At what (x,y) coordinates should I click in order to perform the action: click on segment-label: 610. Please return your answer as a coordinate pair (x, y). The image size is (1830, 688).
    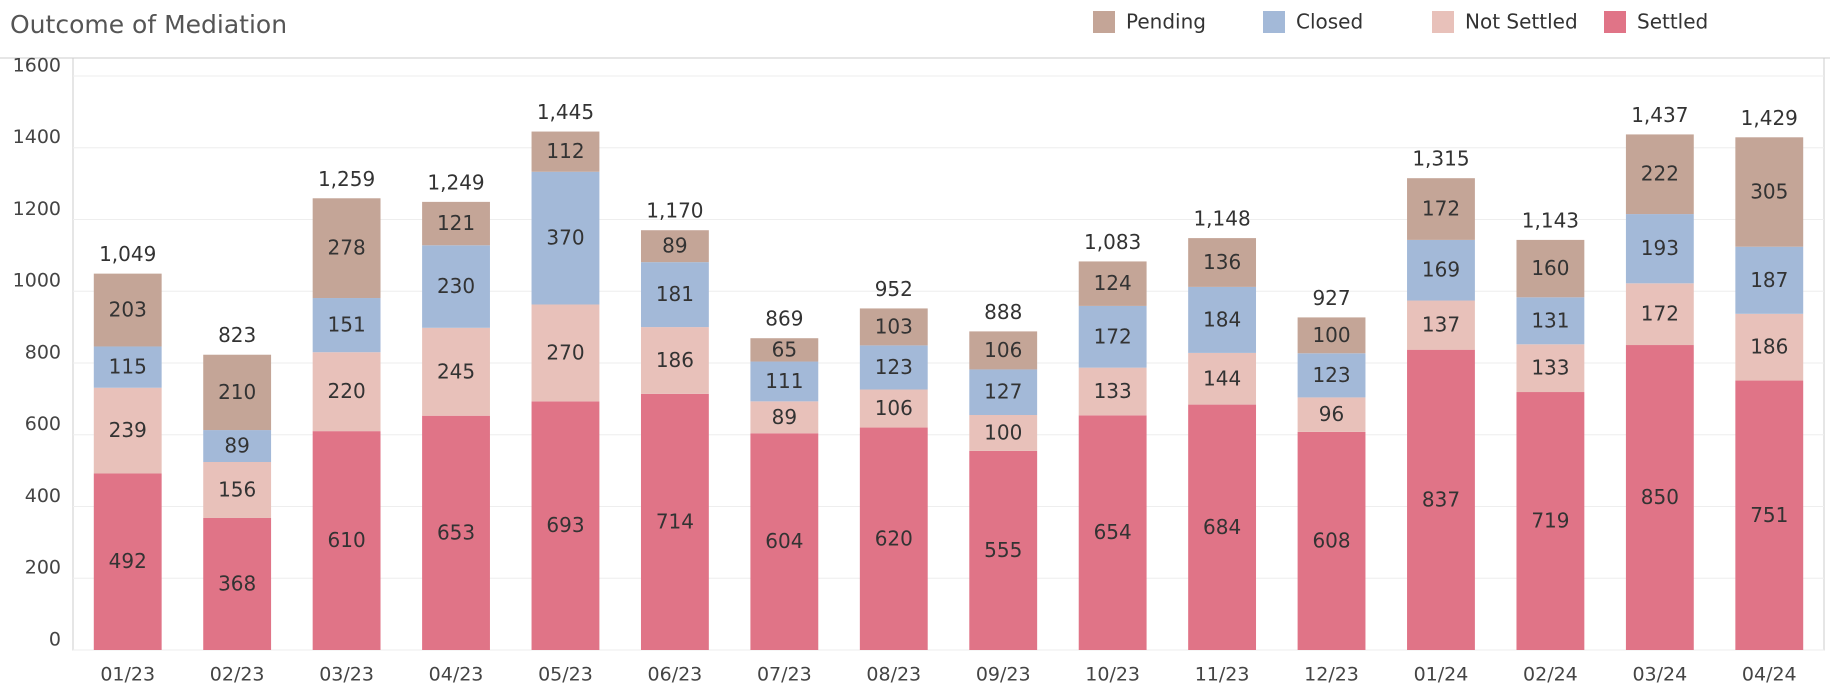
    Looking at the image, I should click on (347, 540).